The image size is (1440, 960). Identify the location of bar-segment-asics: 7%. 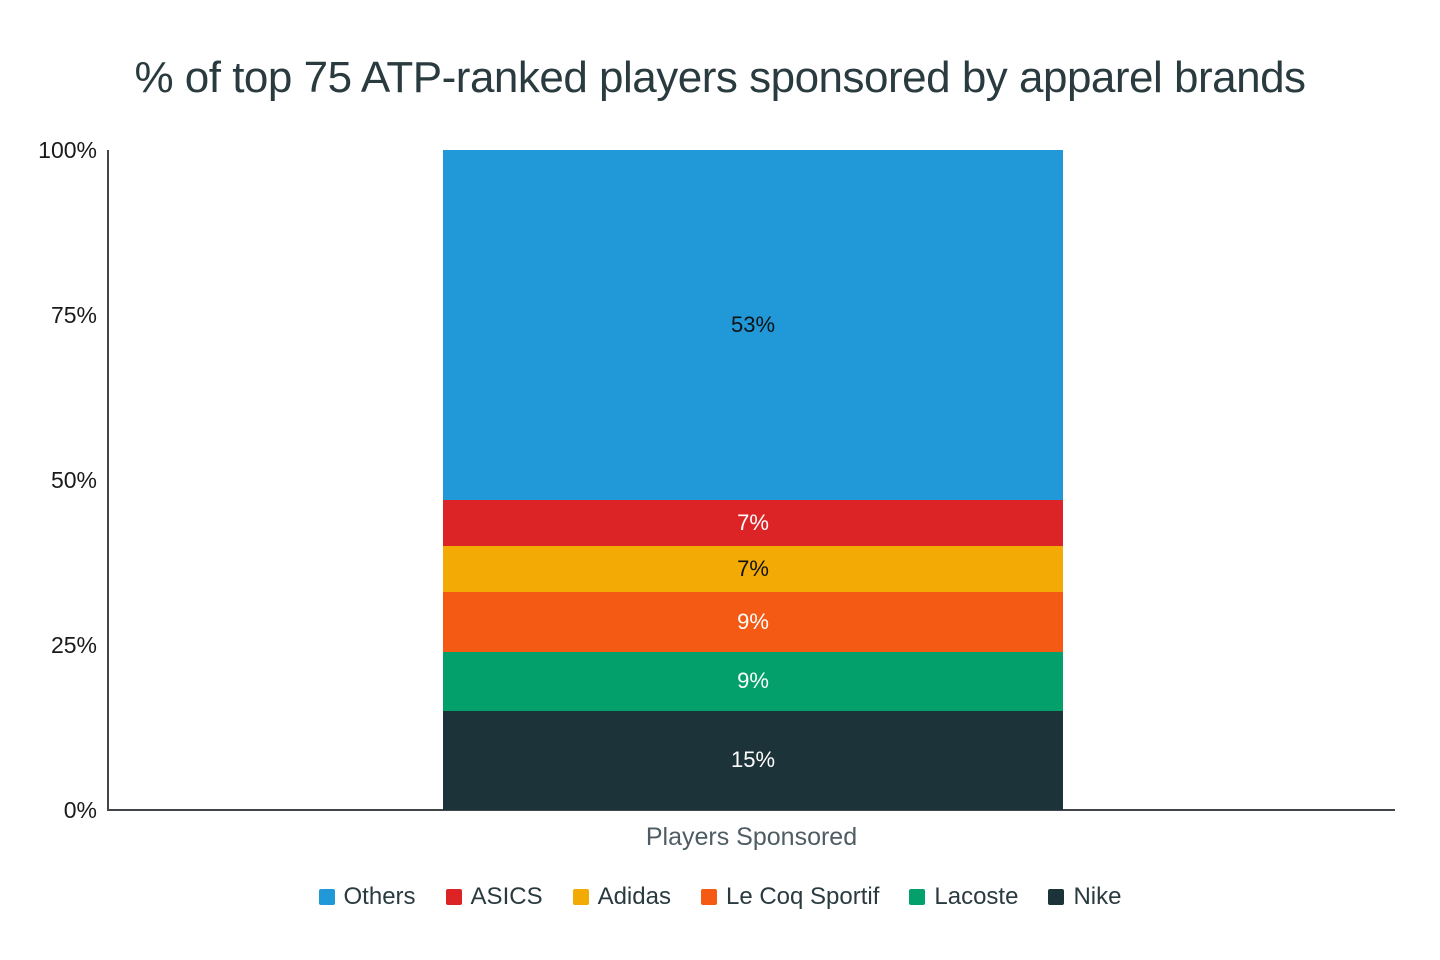
(753, 522).